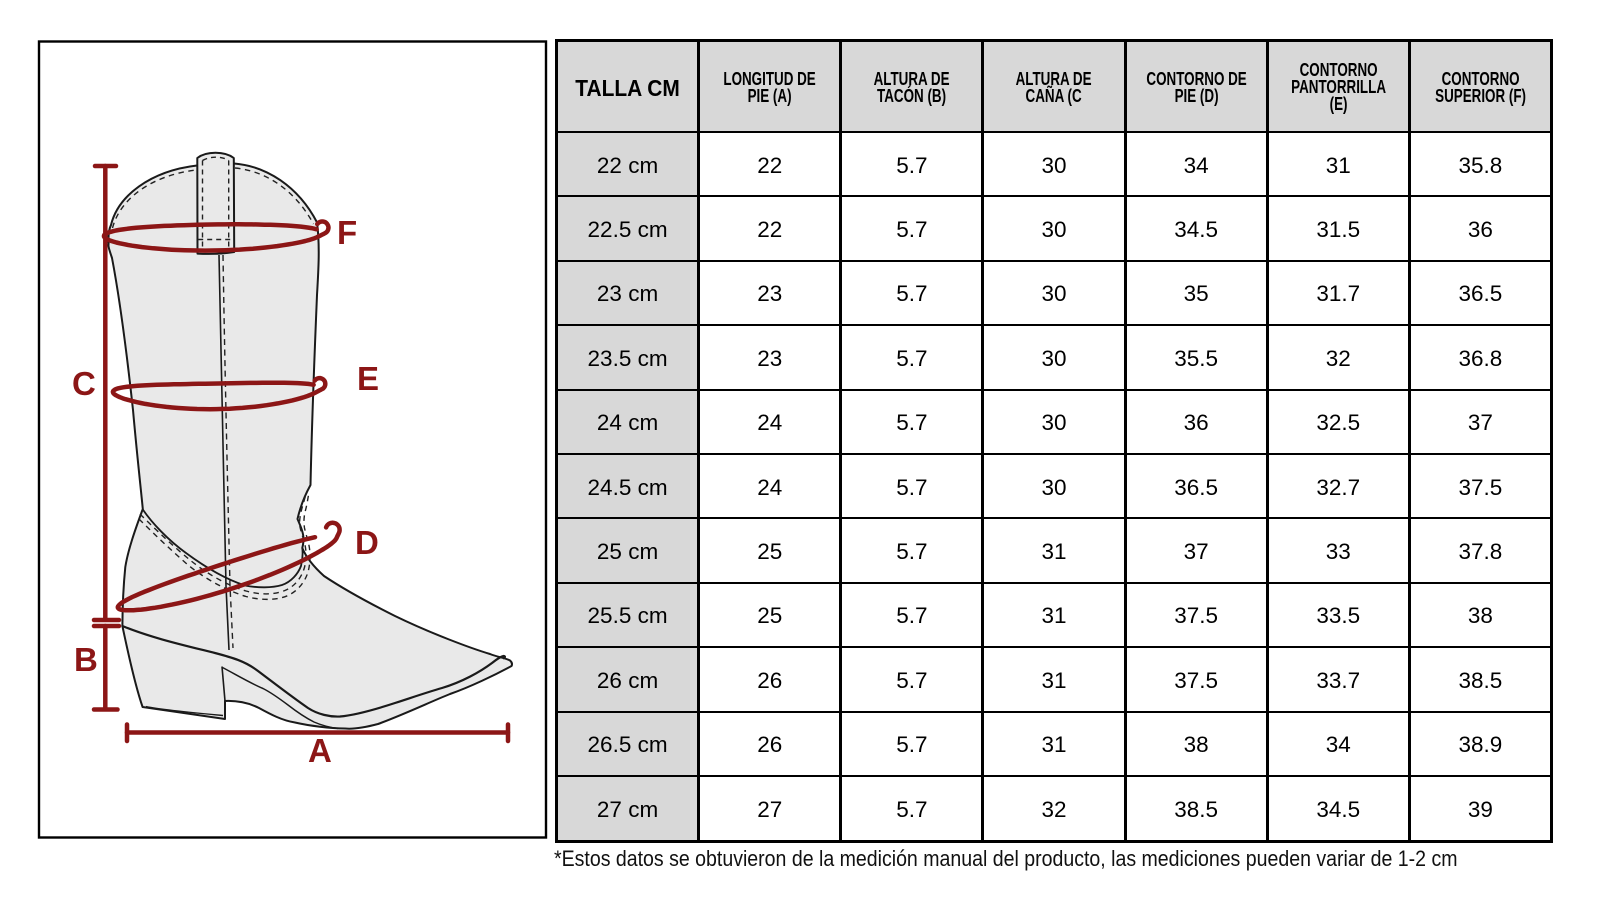 This screenshot has width=1600, height=900. What do you see at coordinates (368, 378) in the screenshot?
I see `svg-text: E` at bounding box center [368, 378].